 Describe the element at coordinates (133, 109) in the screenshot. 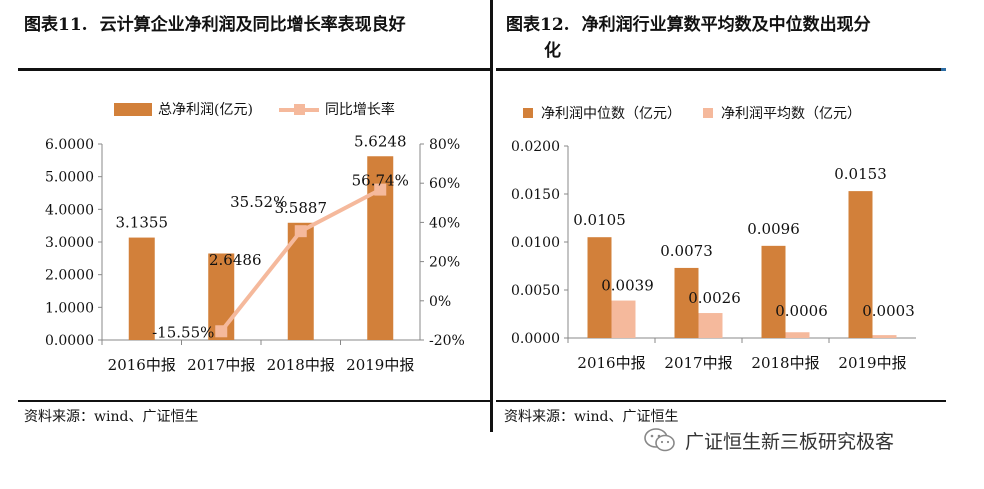

I see `legend-swatch-bar` at that location.